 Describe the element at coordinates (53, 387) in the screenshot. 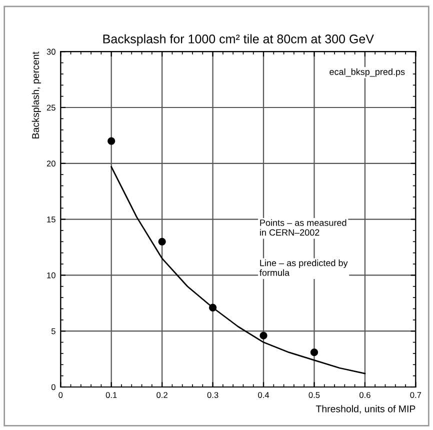

I see `y-tick-label: 0` at that location.